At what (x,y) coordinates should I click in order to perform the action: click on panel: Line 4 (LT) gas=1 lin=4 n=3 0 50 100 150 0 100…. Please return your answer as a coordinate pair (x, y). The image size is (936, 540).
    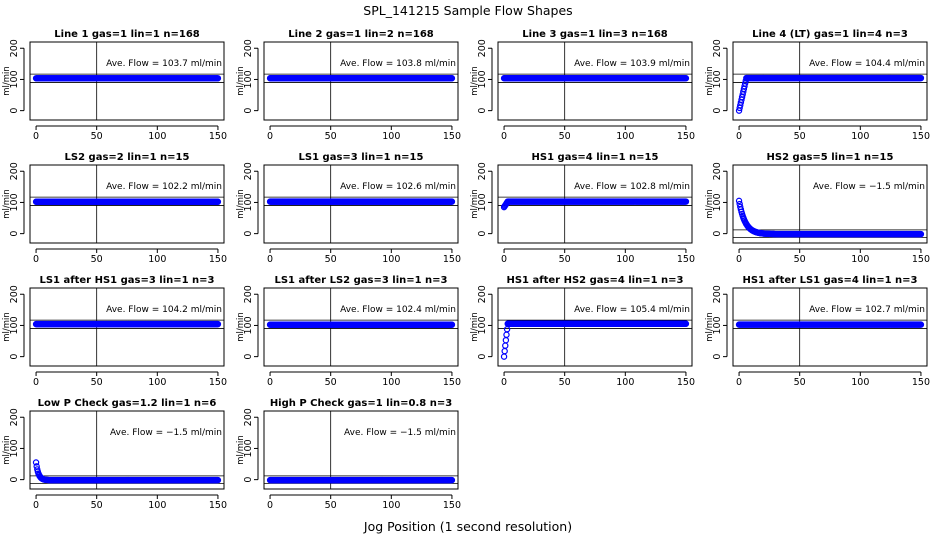
    Looking at the image, I should click on (817, 85).